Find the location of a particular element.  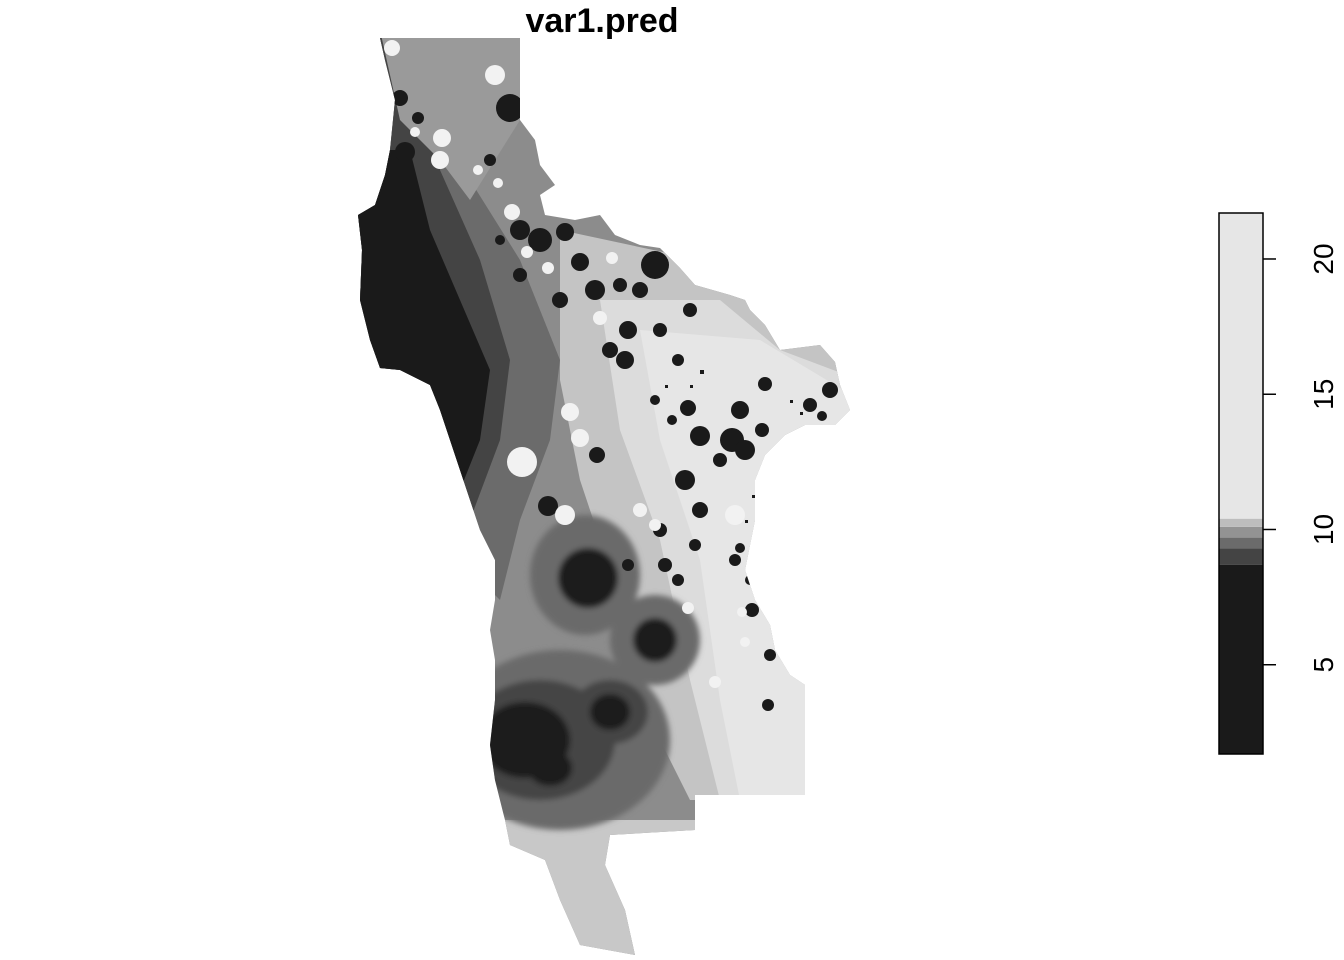

legend-color-bar is located at coordinates (1241, 483).